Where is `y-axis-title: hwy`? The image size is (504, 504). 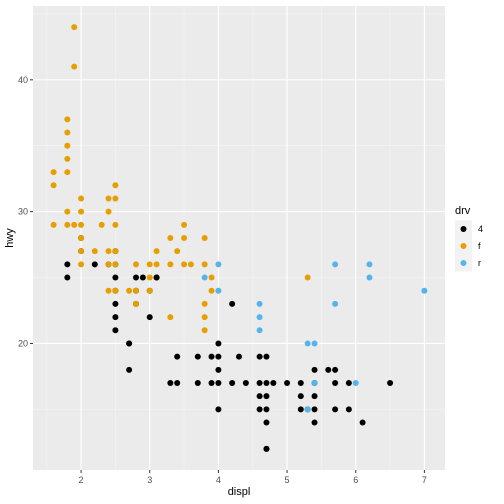 y-axis-title: hwy is located at coordinates (10, 238).